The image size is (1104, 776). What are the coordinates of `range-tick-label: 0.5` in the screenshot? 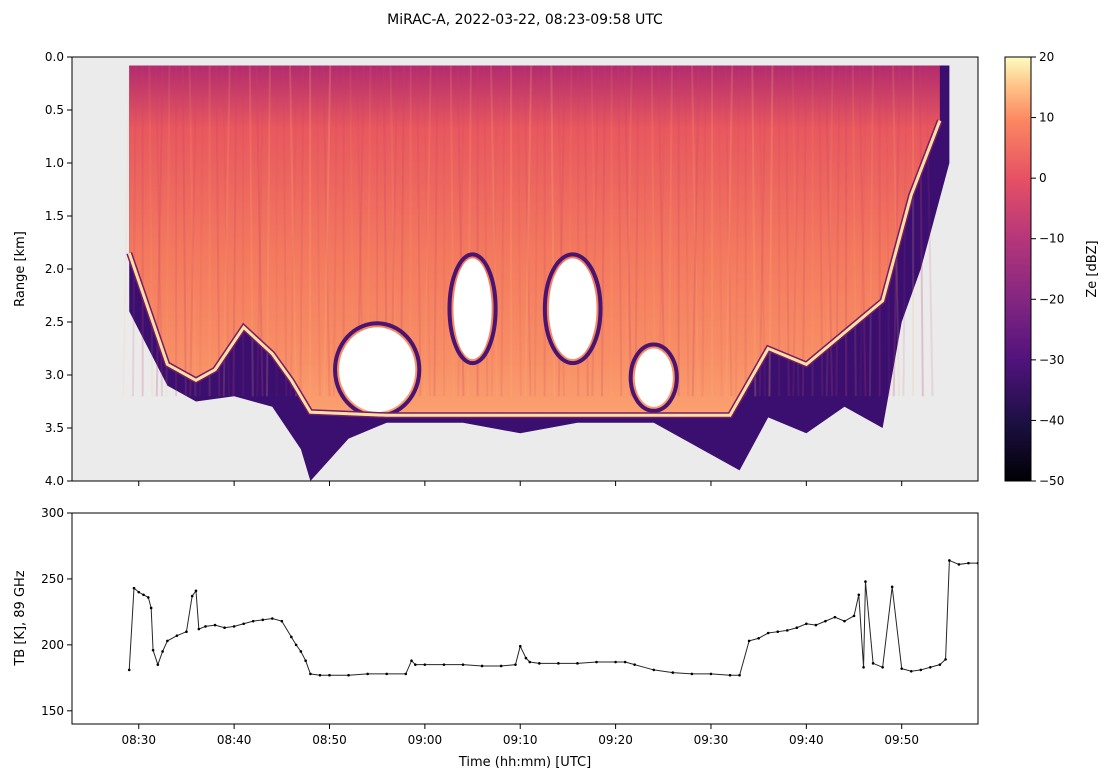 It's located at (54, 110).